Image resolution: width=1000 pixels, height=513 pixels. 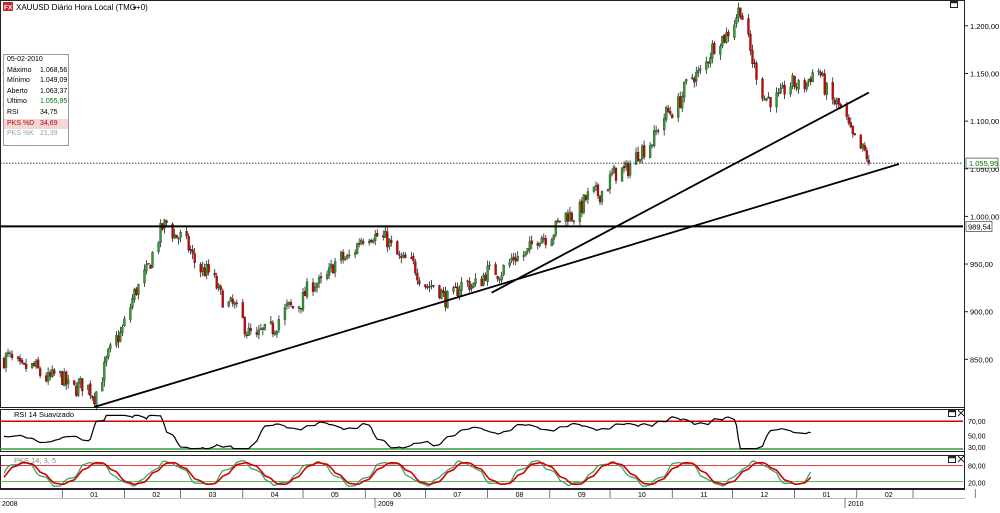 I want to click on info-row-rsi: RSI 34,75, so click(x=36, y=113).